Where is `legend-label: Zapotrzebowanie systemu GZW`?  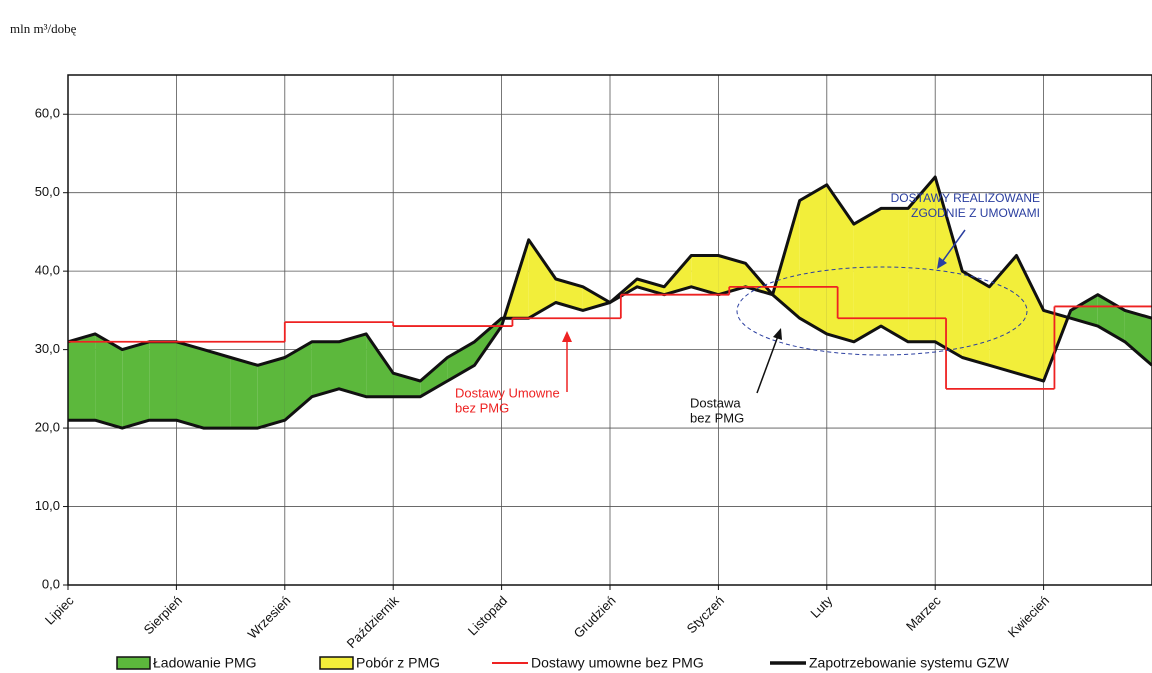
legend-label: Zapotrzebowanie systemu GZW is located at coordinates (909, 663).